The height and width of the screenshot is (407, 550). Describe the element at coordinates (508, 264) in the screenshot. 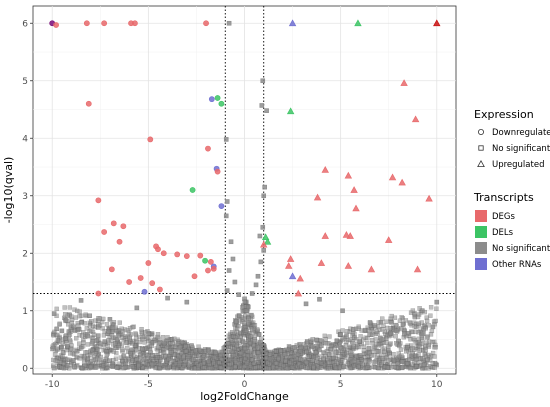

I see `legend-transcript-item: Other RNAs` at that location.